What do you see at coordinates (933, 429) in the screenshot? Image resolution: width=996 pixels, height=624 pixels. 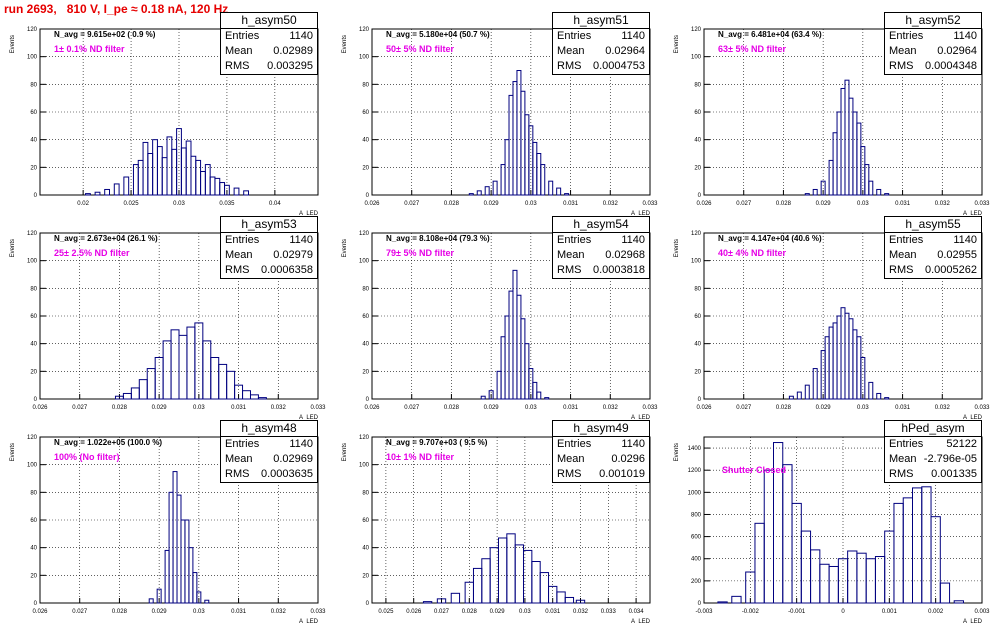 I see `histogram-name: hPed_asym` at bounding box center [933, 429].